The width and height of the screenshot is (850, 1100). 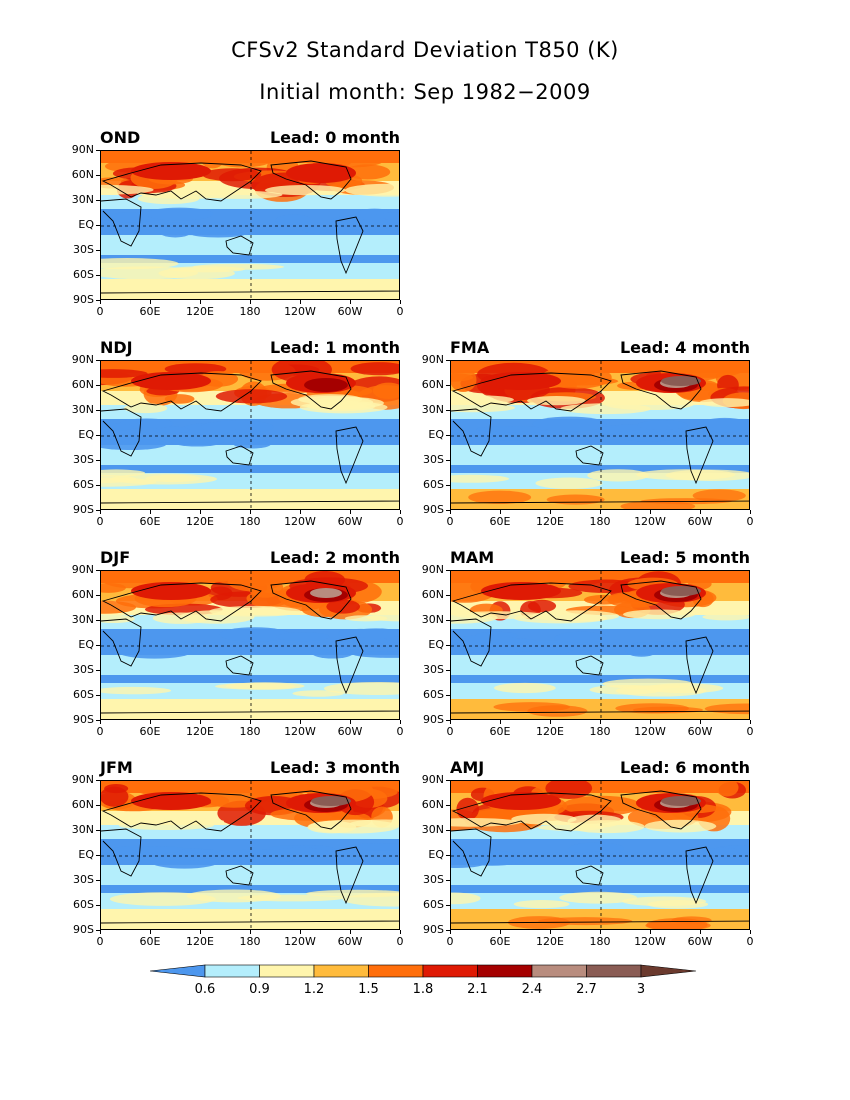 I want to click on colorbar-level-label: 0.9, so click(x=259, y=989).